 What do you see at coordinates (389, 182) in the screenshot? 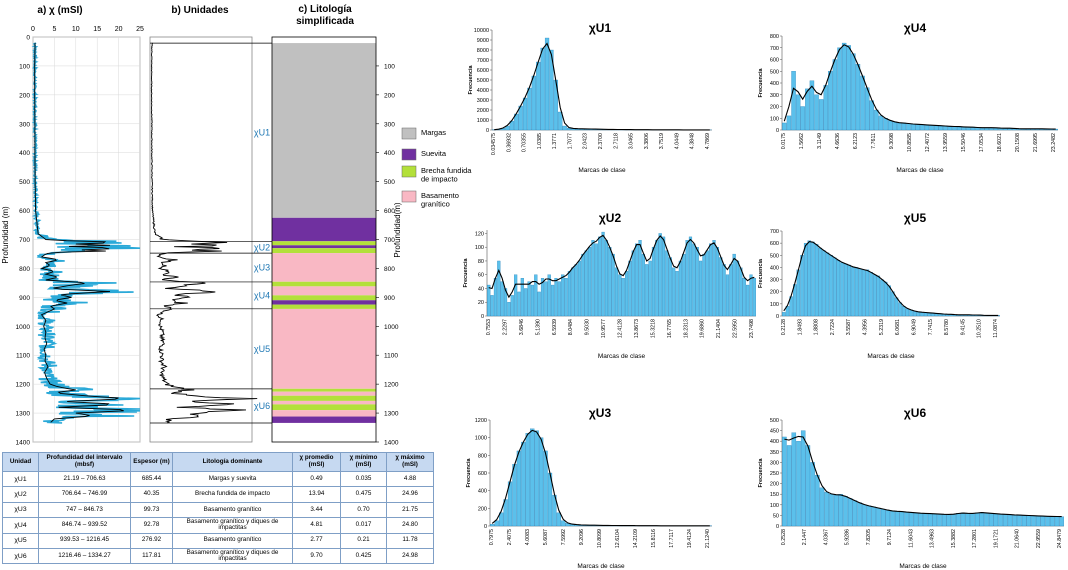
I see `right-depth-tick-label: 500` at bounding box center [389, 182].